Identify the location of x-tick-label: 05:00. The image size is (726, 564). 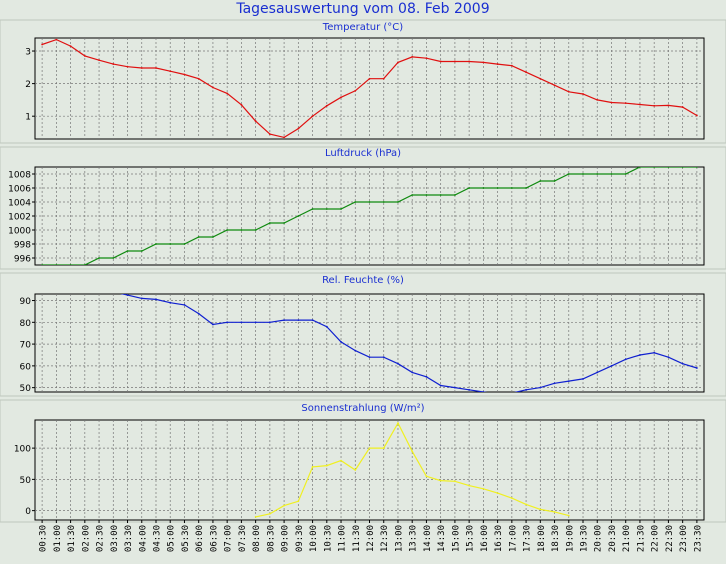
(172, 538).